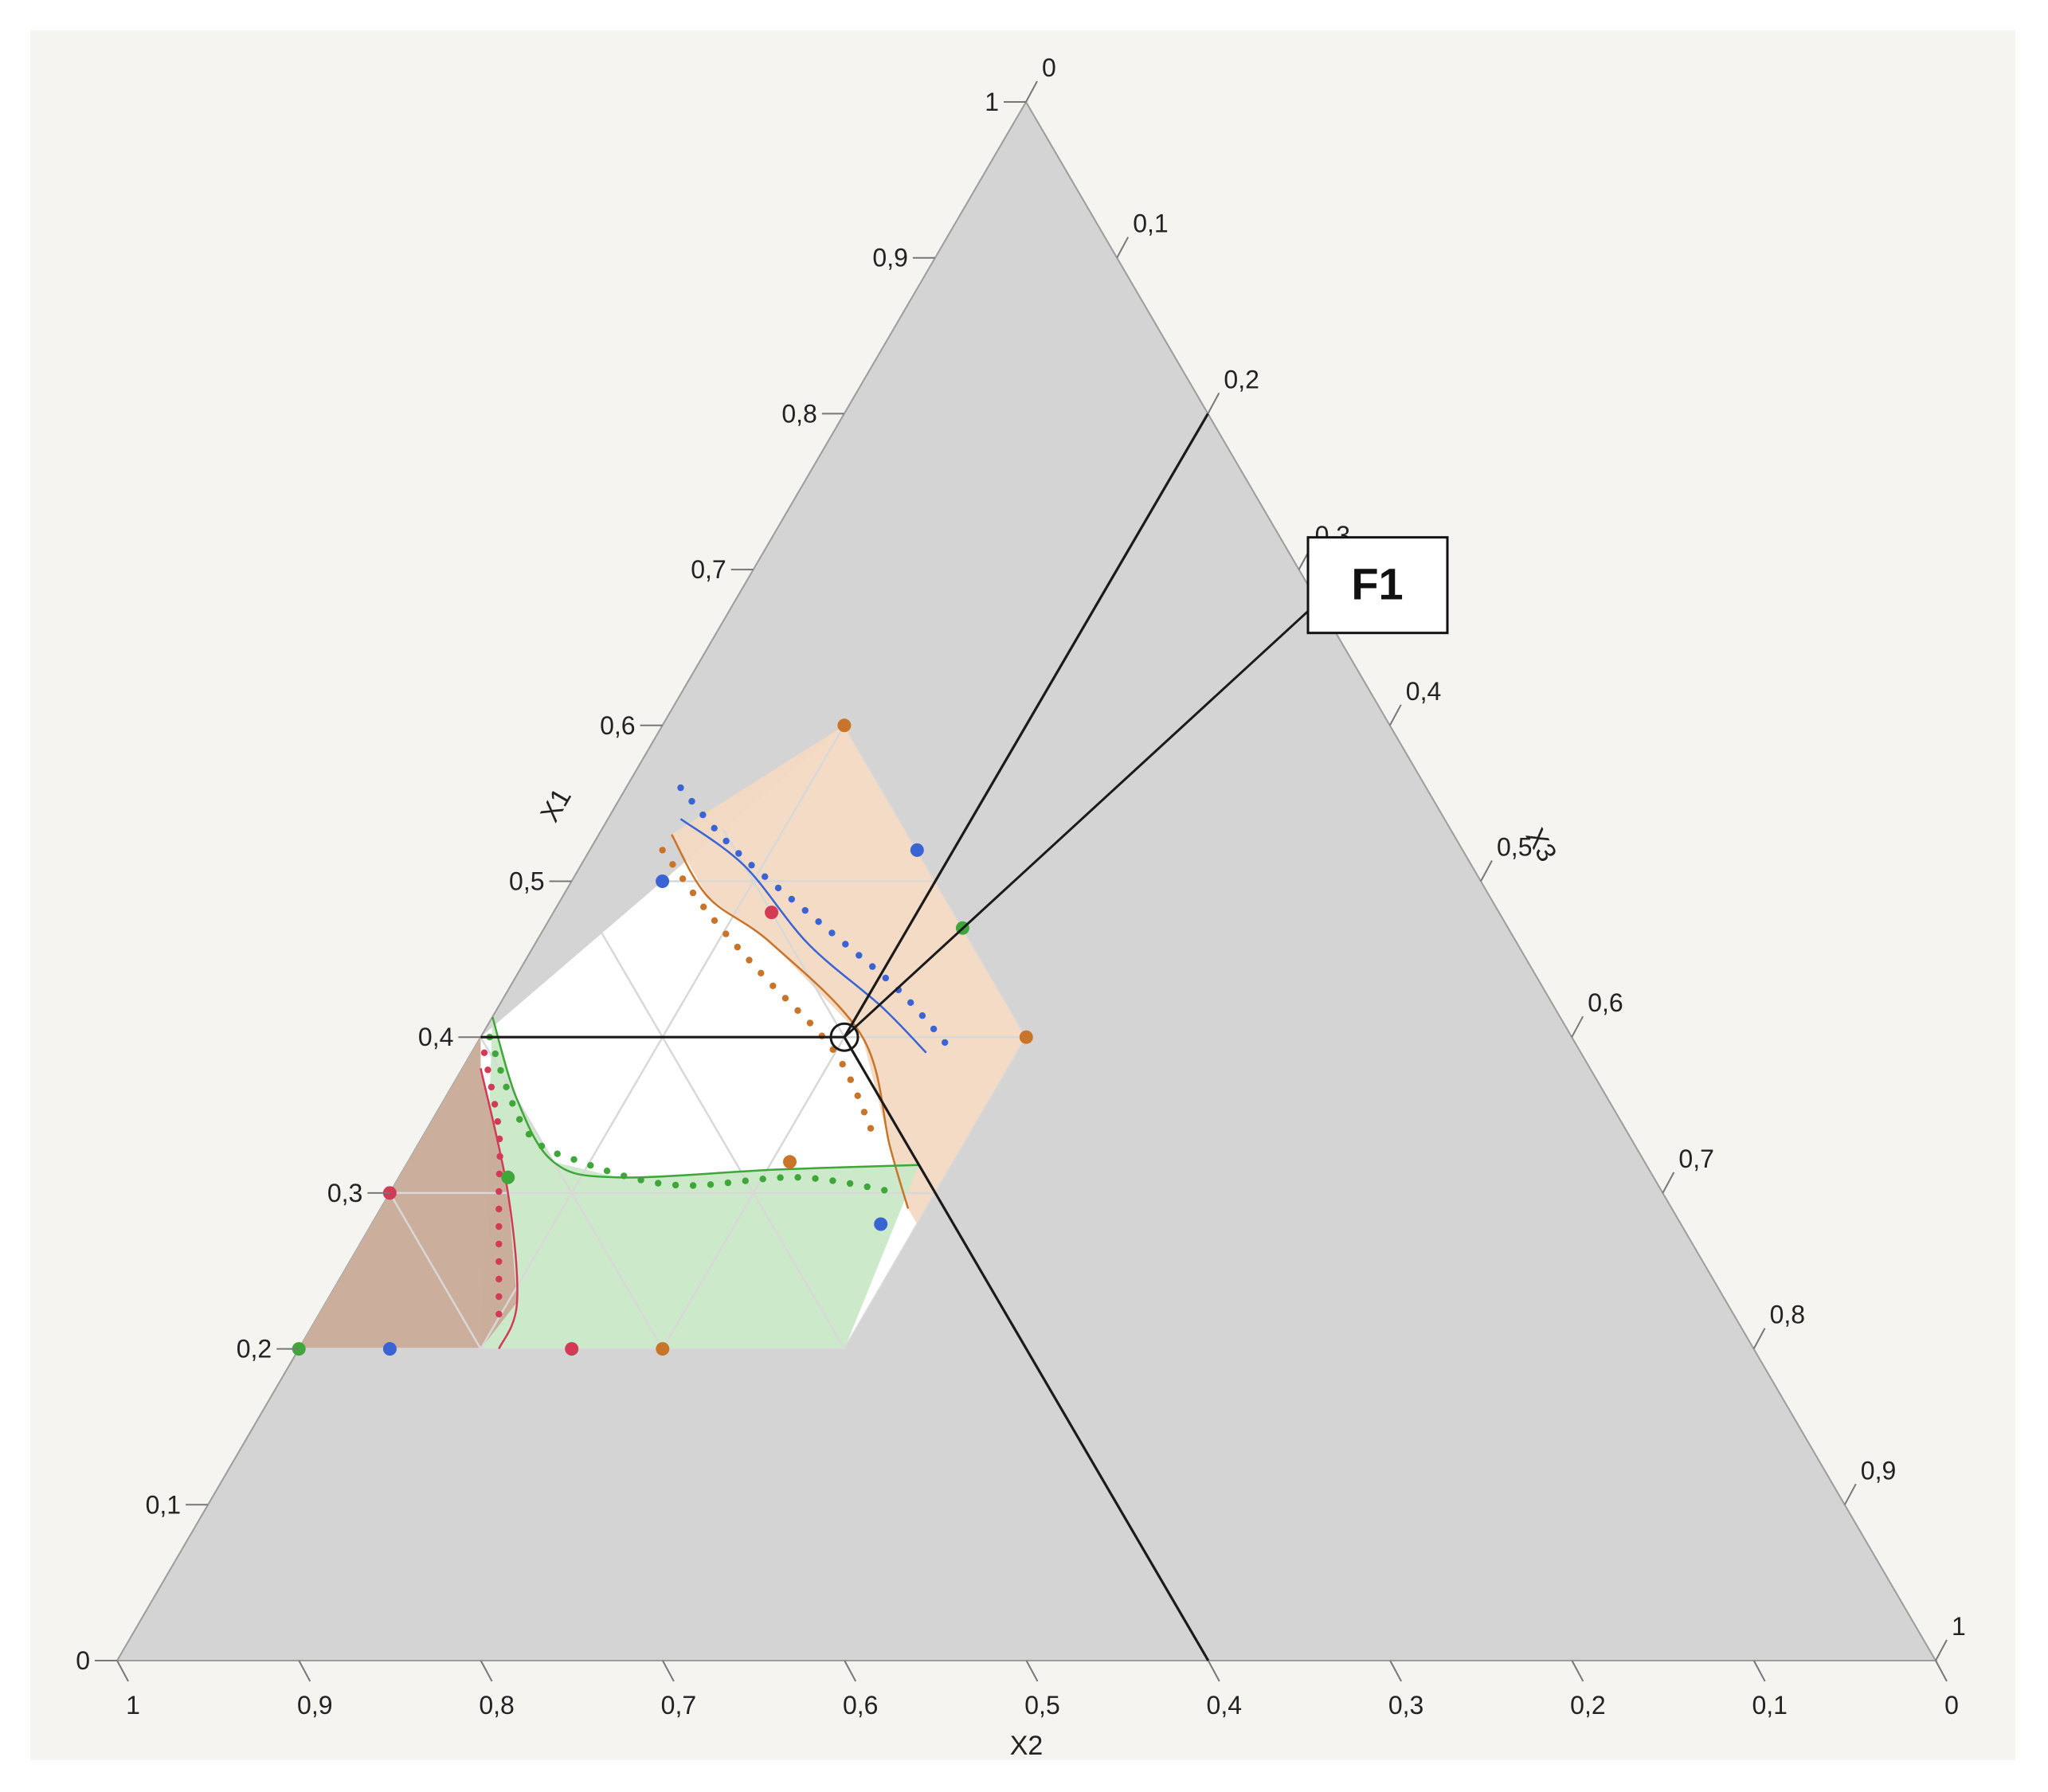  I want to click on x1-tick-label: 0,5, so click(526, 881).